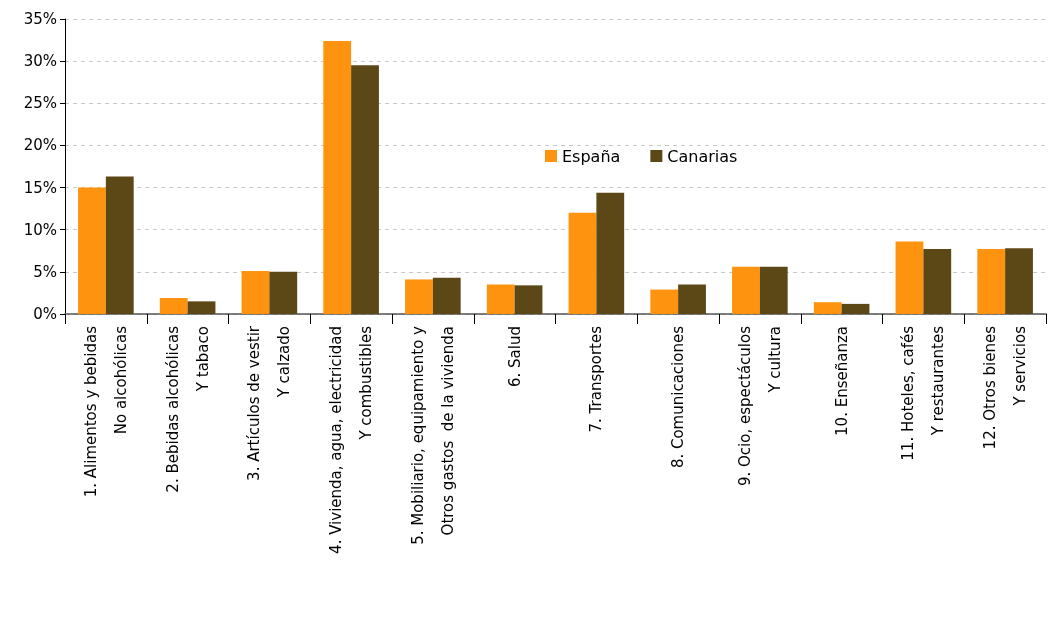 The image size is (1058, 628). I want to click on legend-label: España, so click(591, 156).